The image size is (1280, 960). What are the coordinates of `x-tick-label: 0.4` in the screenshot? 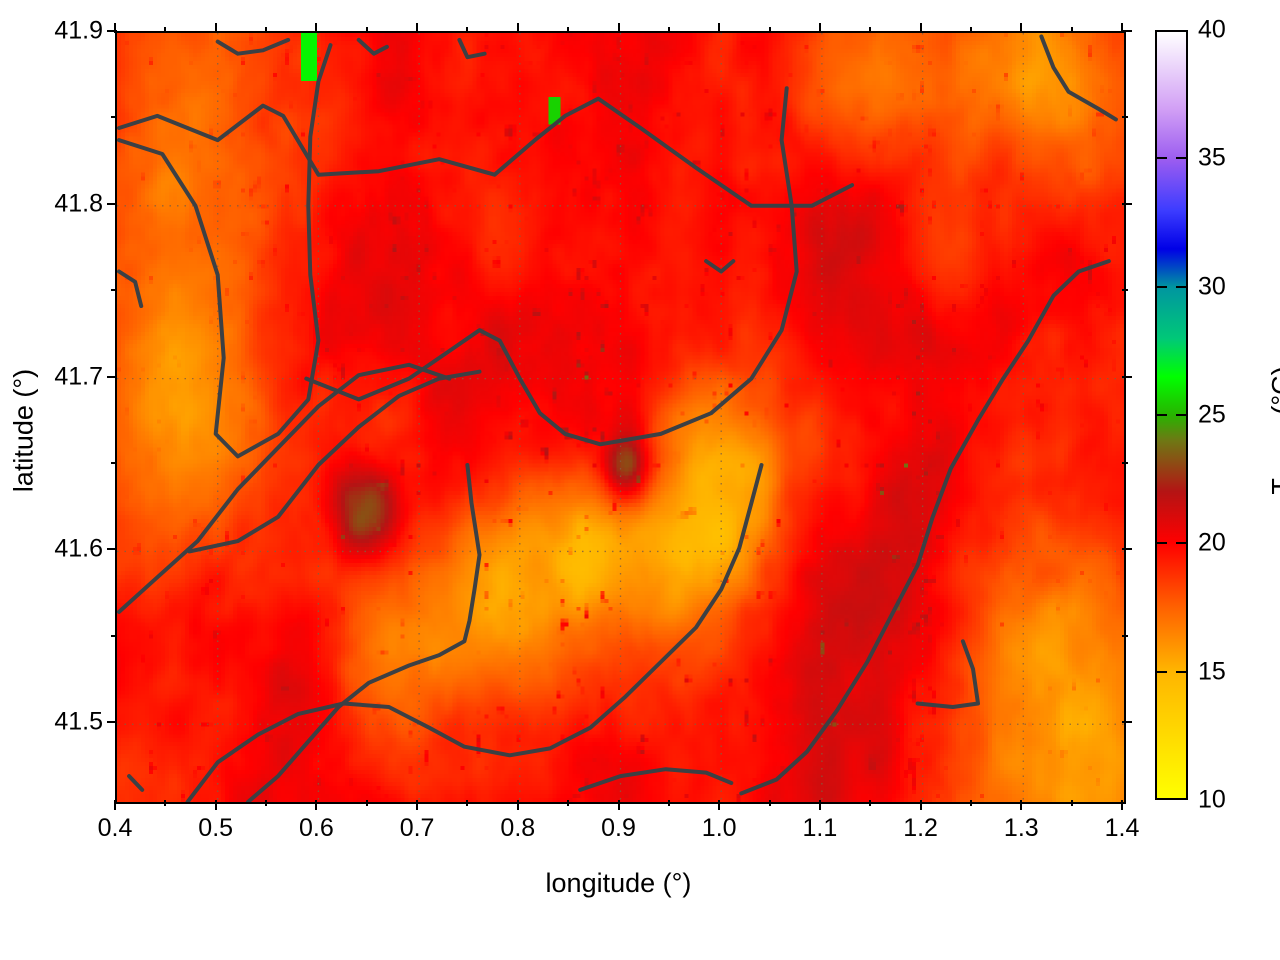 It's located at (115, 828).